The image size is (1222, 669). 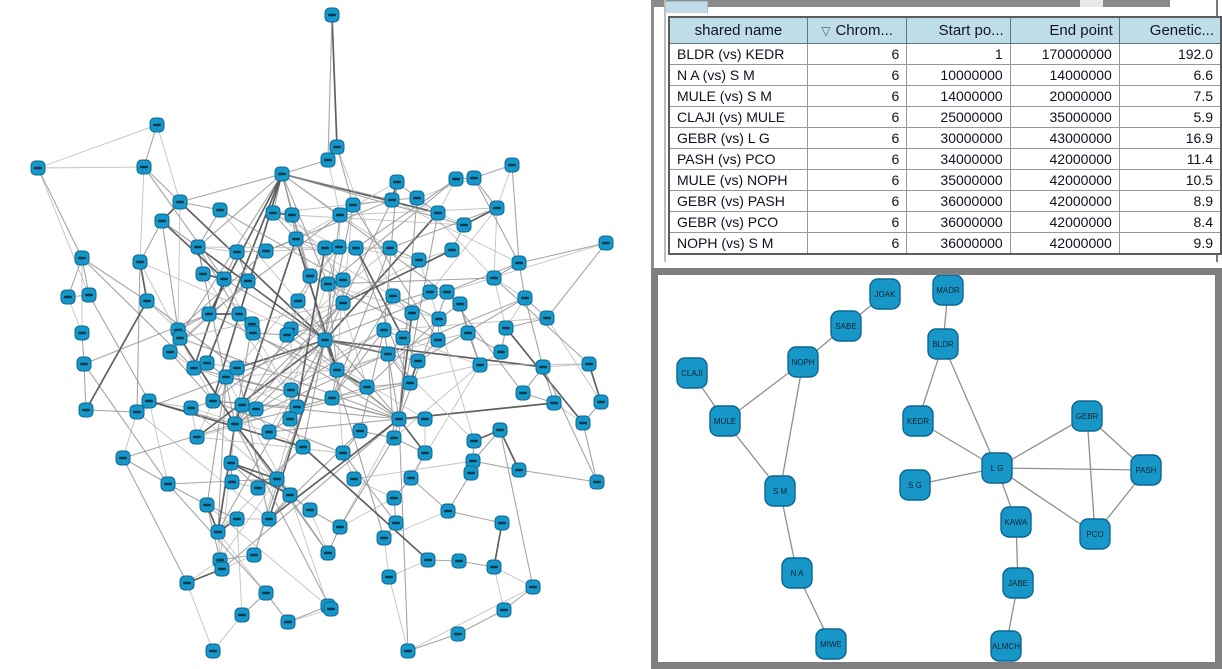 What do you see at coordinates (780, 491) in the screenshot?
I see `node-SM: S M` at bounding box center [780, 491].